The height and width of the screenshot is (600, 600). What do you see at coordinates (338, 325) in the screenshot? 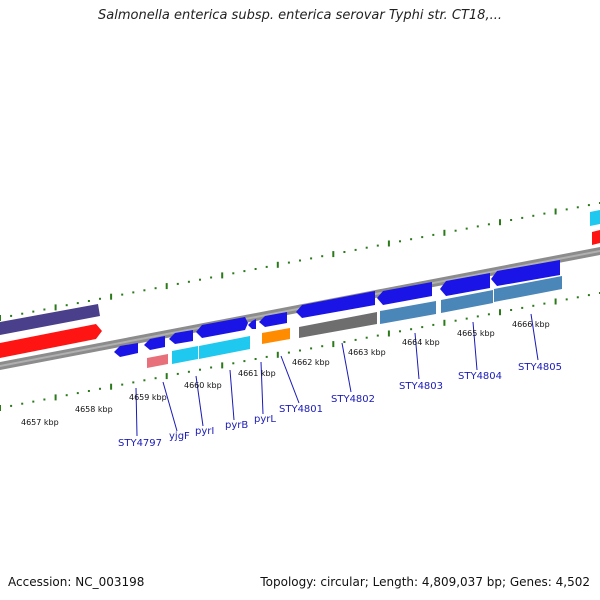
I see `gray-feature` at bounding box center [338, 325].